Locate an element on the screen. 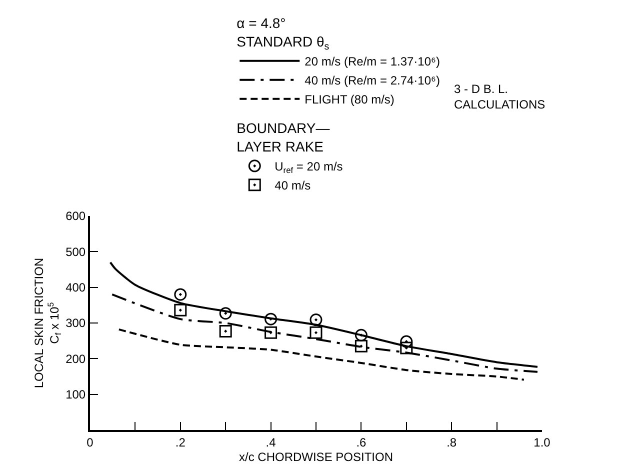 This screenshot has width=622, height=475. x-tick-label: .6 is located at coordinates (361, 442).